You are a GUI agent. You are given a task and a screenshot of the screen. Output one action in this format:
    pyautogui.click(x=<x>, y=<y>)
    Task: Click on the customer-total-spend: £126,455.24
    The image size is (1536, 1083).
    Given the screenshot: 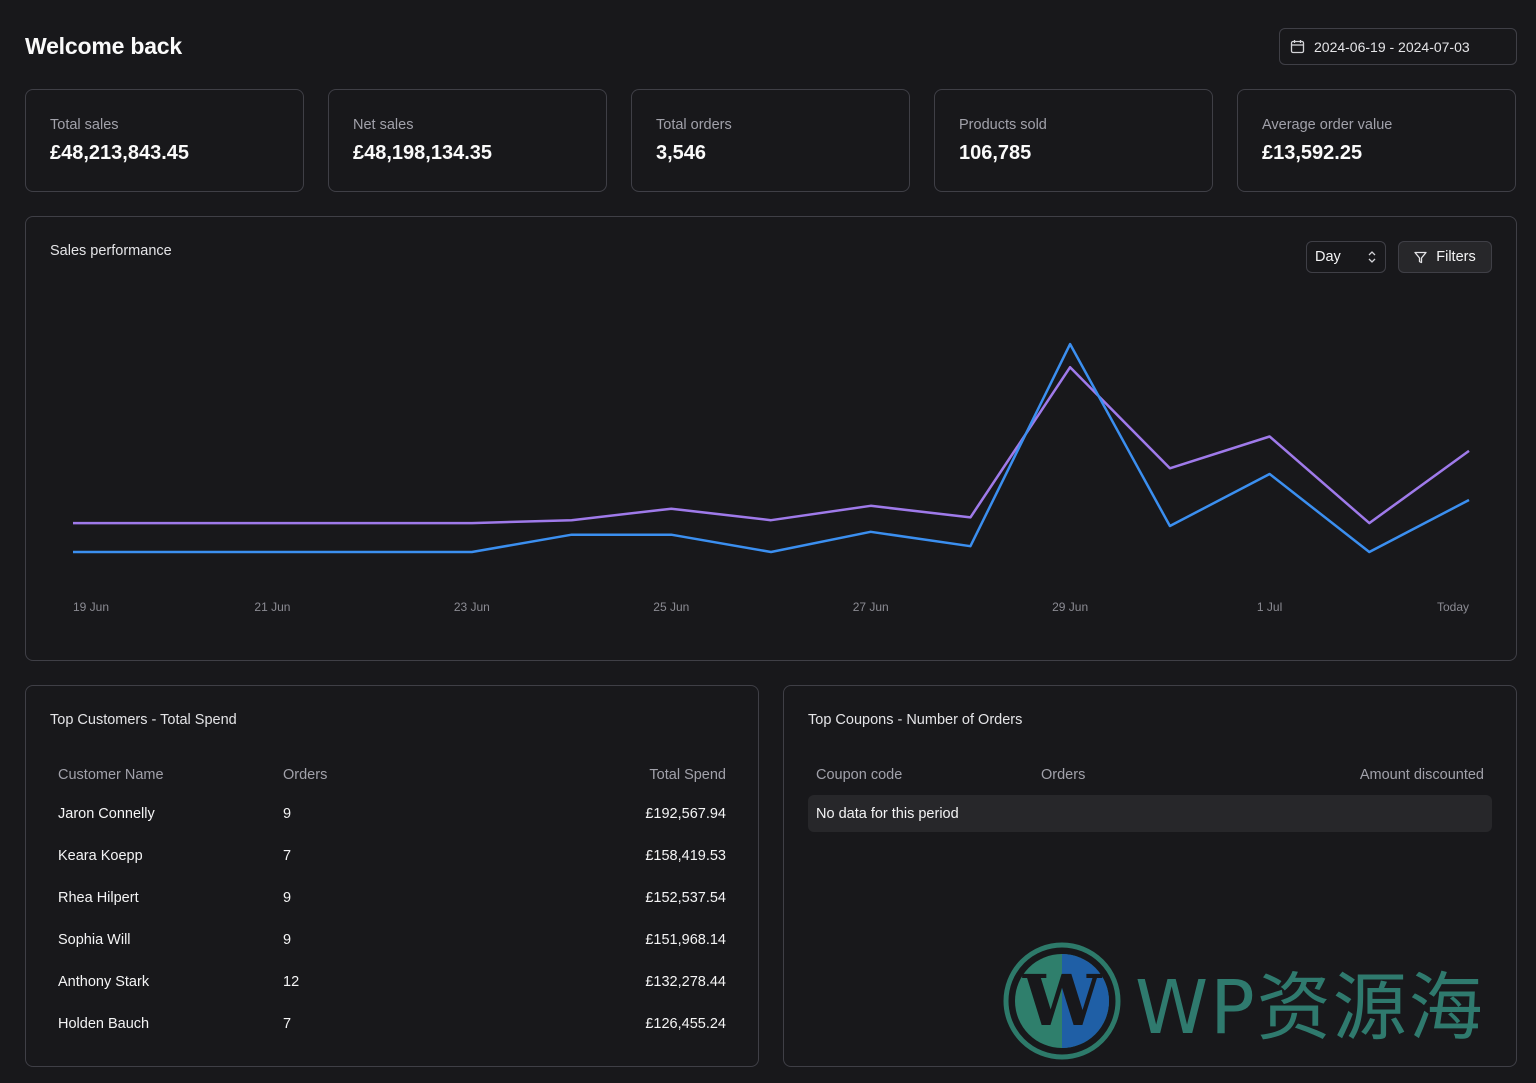 What is the action you would take?
    pyautogui.click(x=685, y=1024)
    